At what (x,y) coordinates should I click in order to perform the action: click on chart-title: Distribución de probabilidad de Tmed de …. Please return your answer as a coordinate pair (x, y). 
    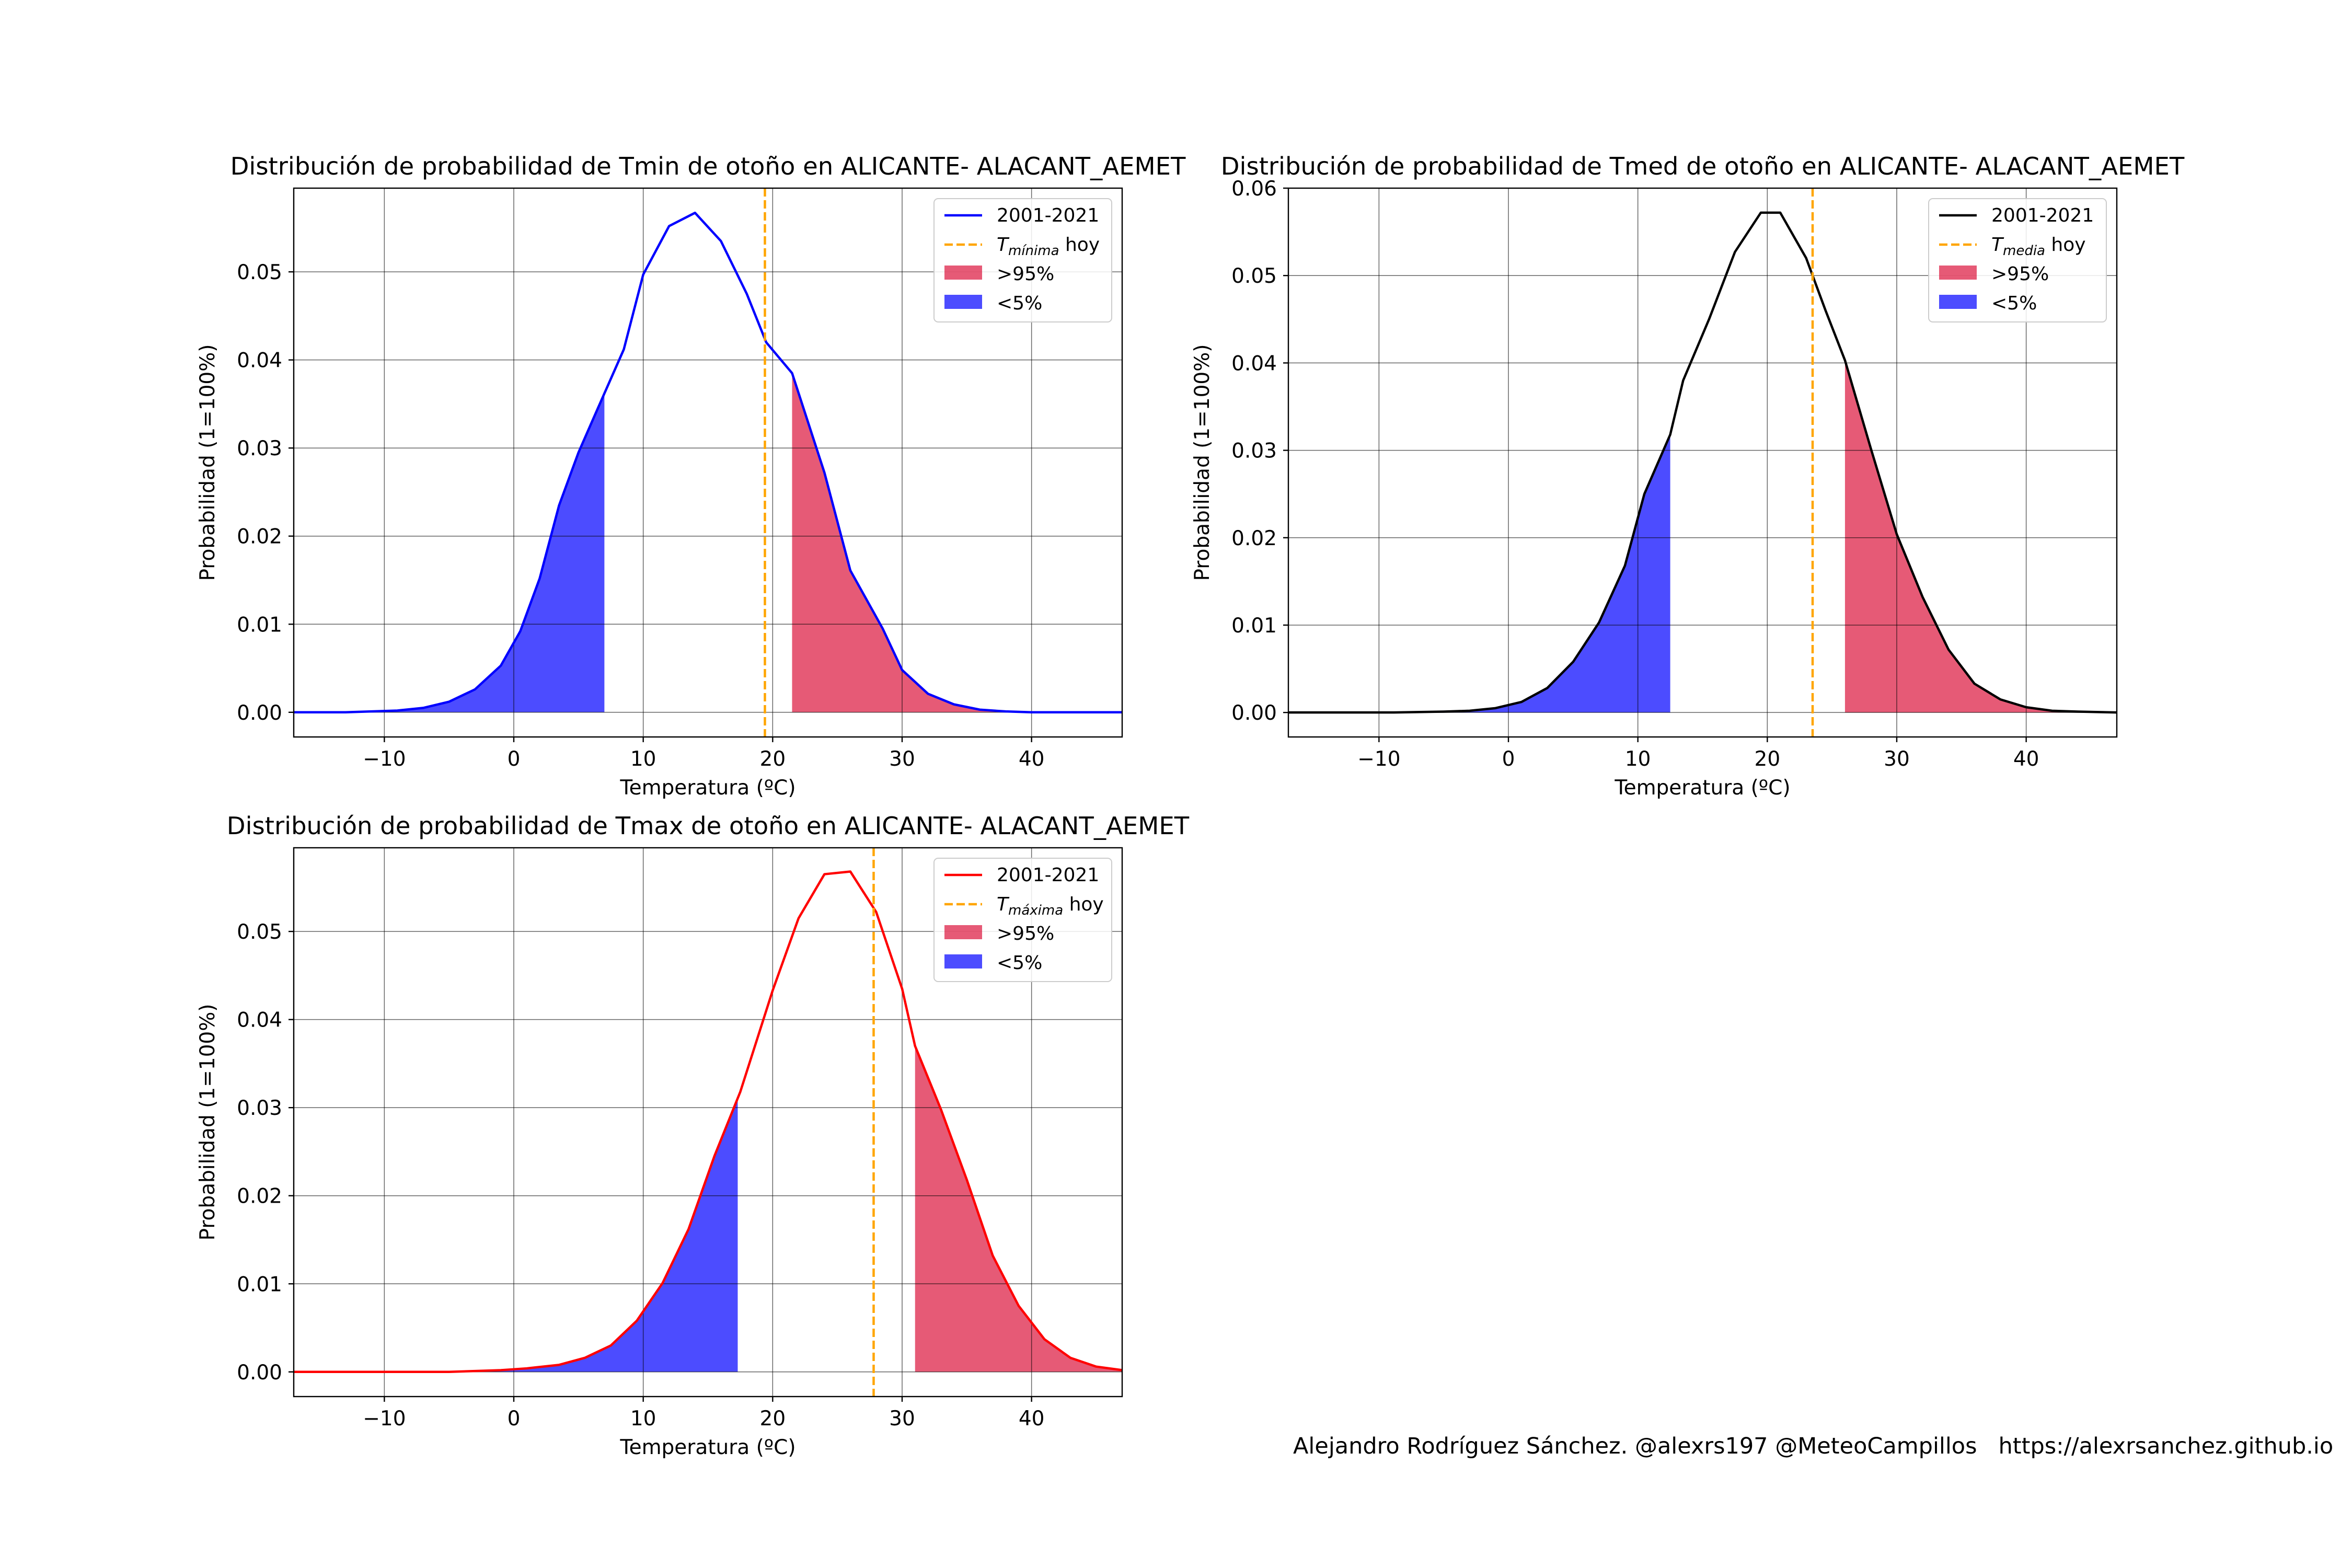
    Looking at the image, I should click on (1703, 166).